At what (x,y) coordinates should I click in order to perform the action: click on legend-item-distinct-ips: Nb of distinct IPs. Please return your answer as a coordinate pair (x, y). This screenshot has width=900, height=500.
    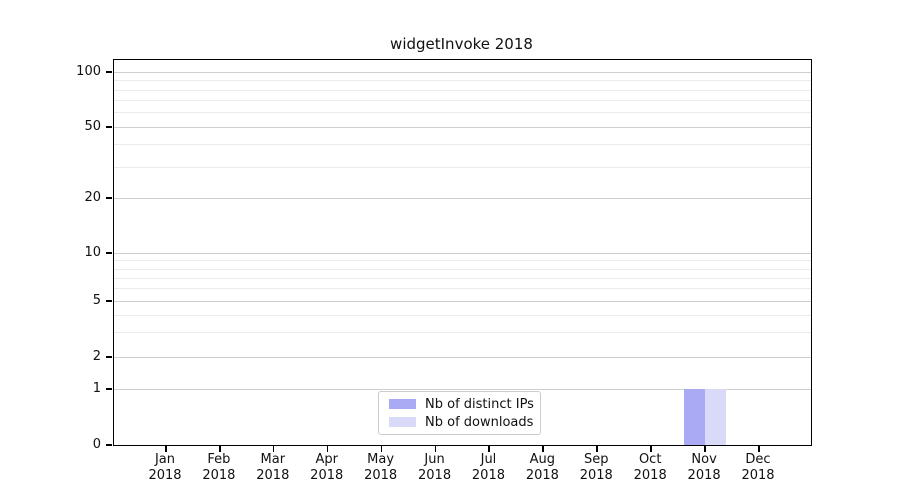
    Looking at the image, I should click on (459, 404).